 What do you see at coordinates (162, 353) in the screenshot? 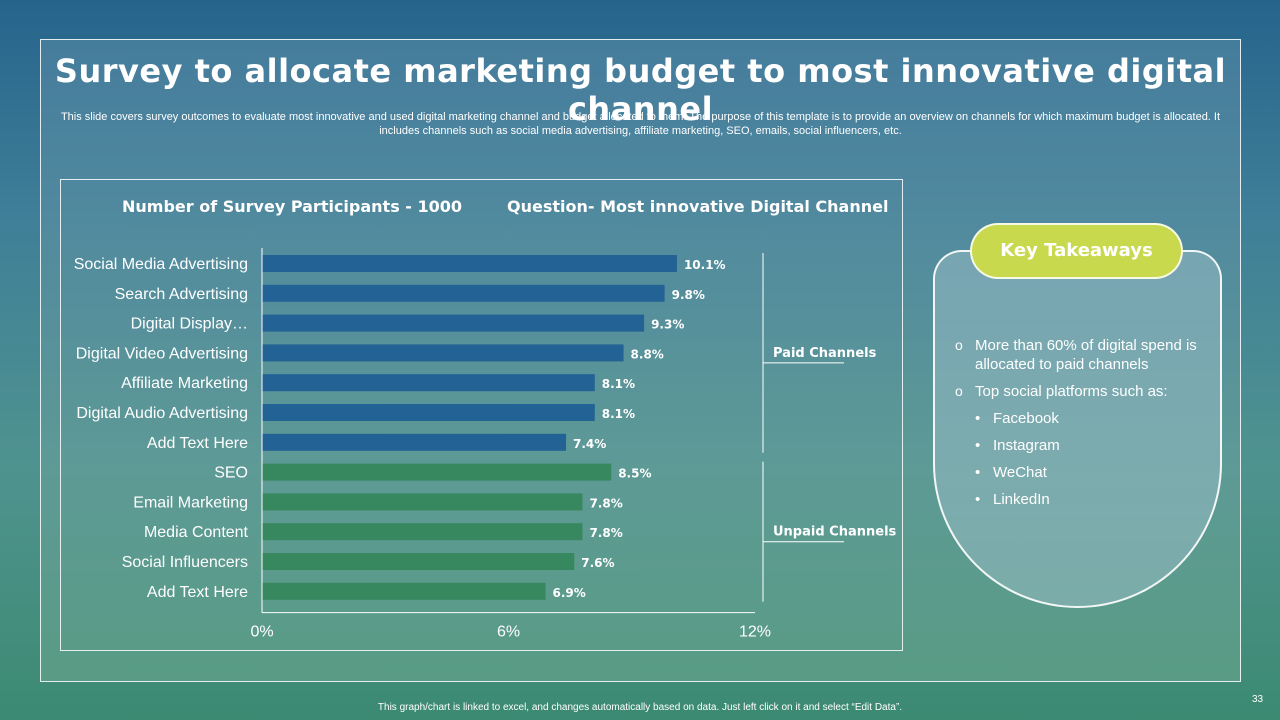
I see `category-label: Digital Video Advertising` at bounding box center [162, 353].